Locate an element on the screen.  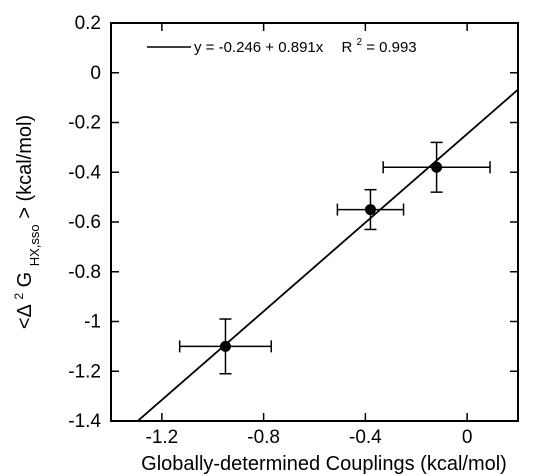
y-tick-label: -0.4 is located at coordinates (84, 172).